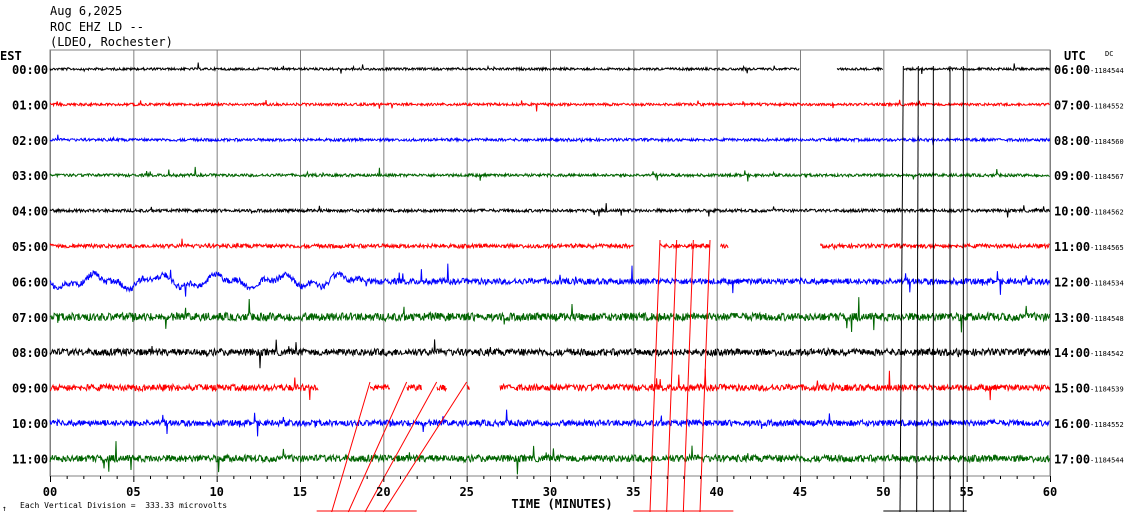 The height and width of the screenshot is (519, 1130). I want to click on est-hour-label: 03:00, so click(30, 176).